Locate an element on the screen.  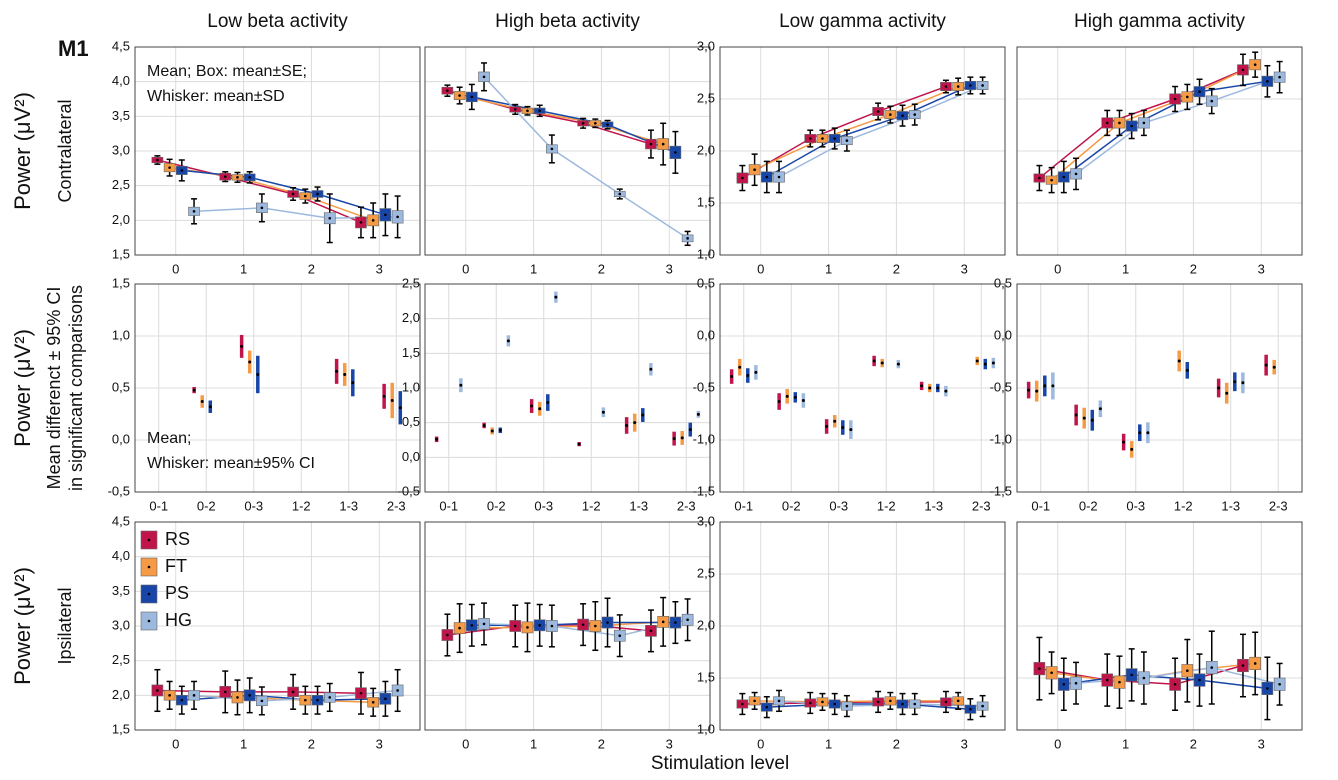
x-tick-label: 2-3 is located at coordinates (981, 505).